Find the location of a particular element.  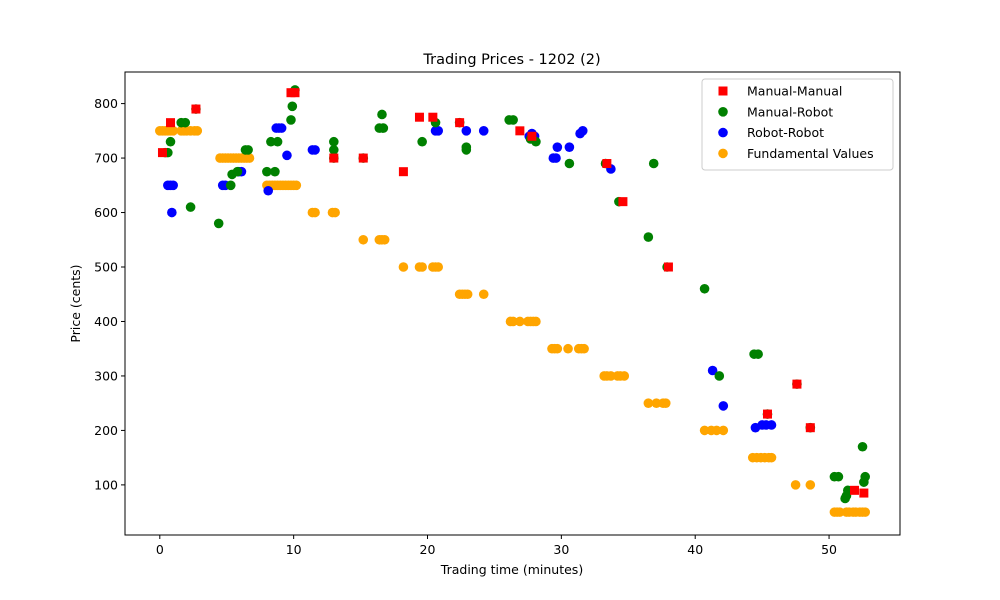

y-tick-label: 100 is located at coordinates (106, 484).